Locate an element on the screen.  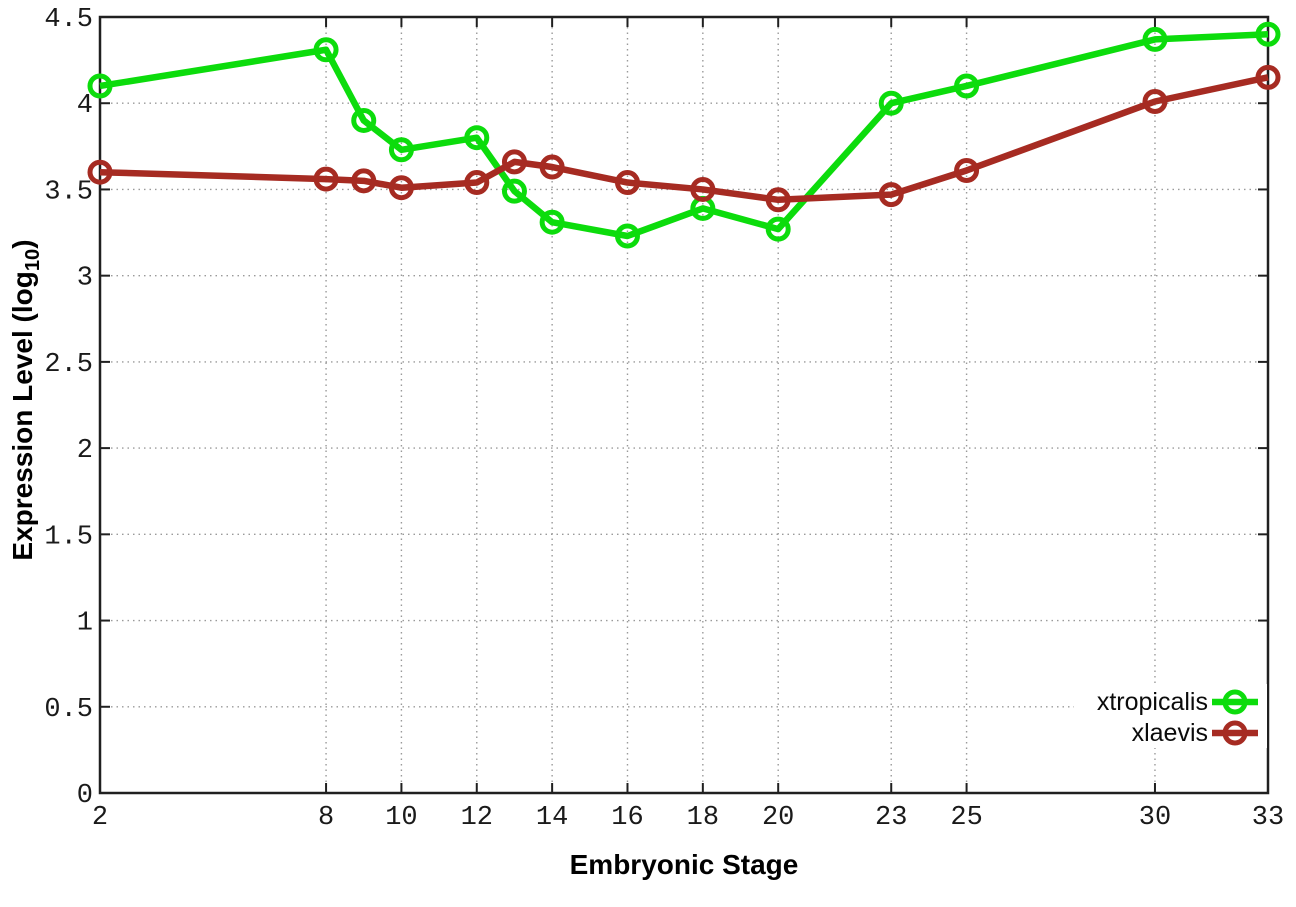
legend-label-xtropicalis: xtropicalis is located at coordinates (1152, 702).